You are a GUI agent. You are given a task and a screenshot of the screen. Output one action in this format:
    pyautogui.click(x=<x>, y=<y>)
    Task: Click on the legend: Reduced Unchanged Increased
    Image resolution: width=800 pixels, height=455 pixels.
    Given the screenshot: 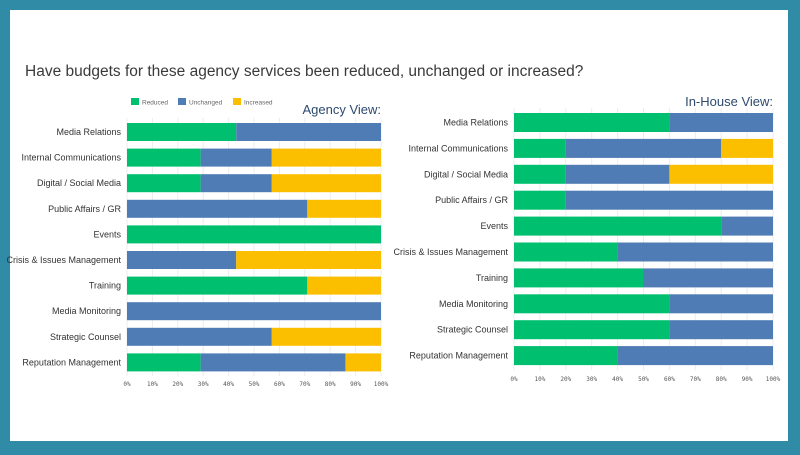 What is the action you would take?
    pyautogui.click(x=202, y=102)
    